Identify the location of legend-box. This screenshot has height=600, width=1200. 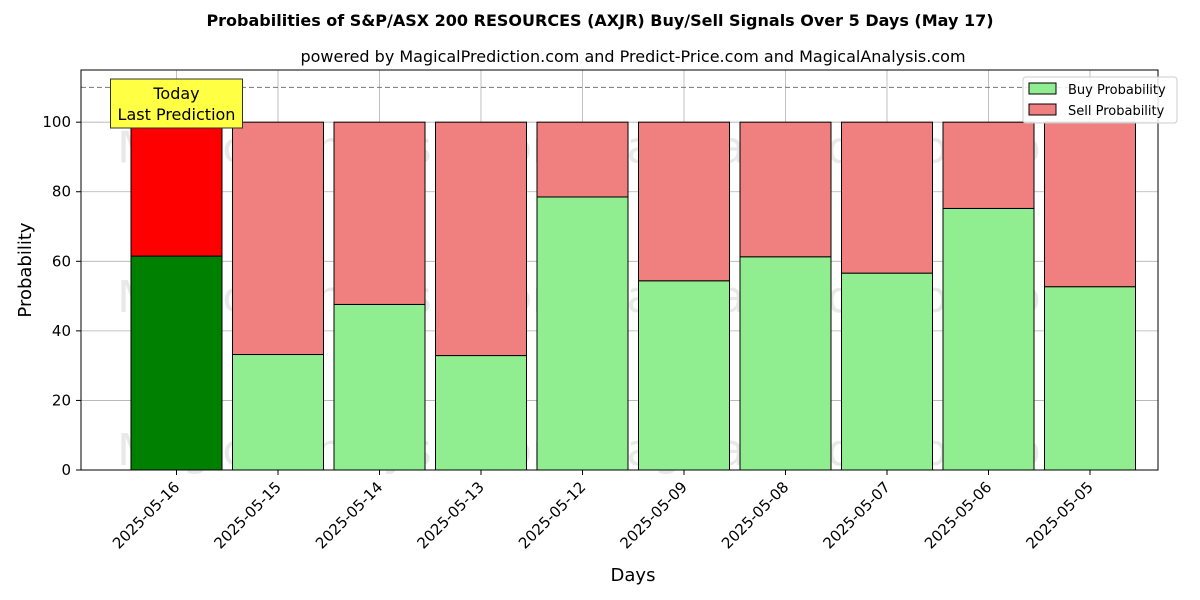
(1100, 100).